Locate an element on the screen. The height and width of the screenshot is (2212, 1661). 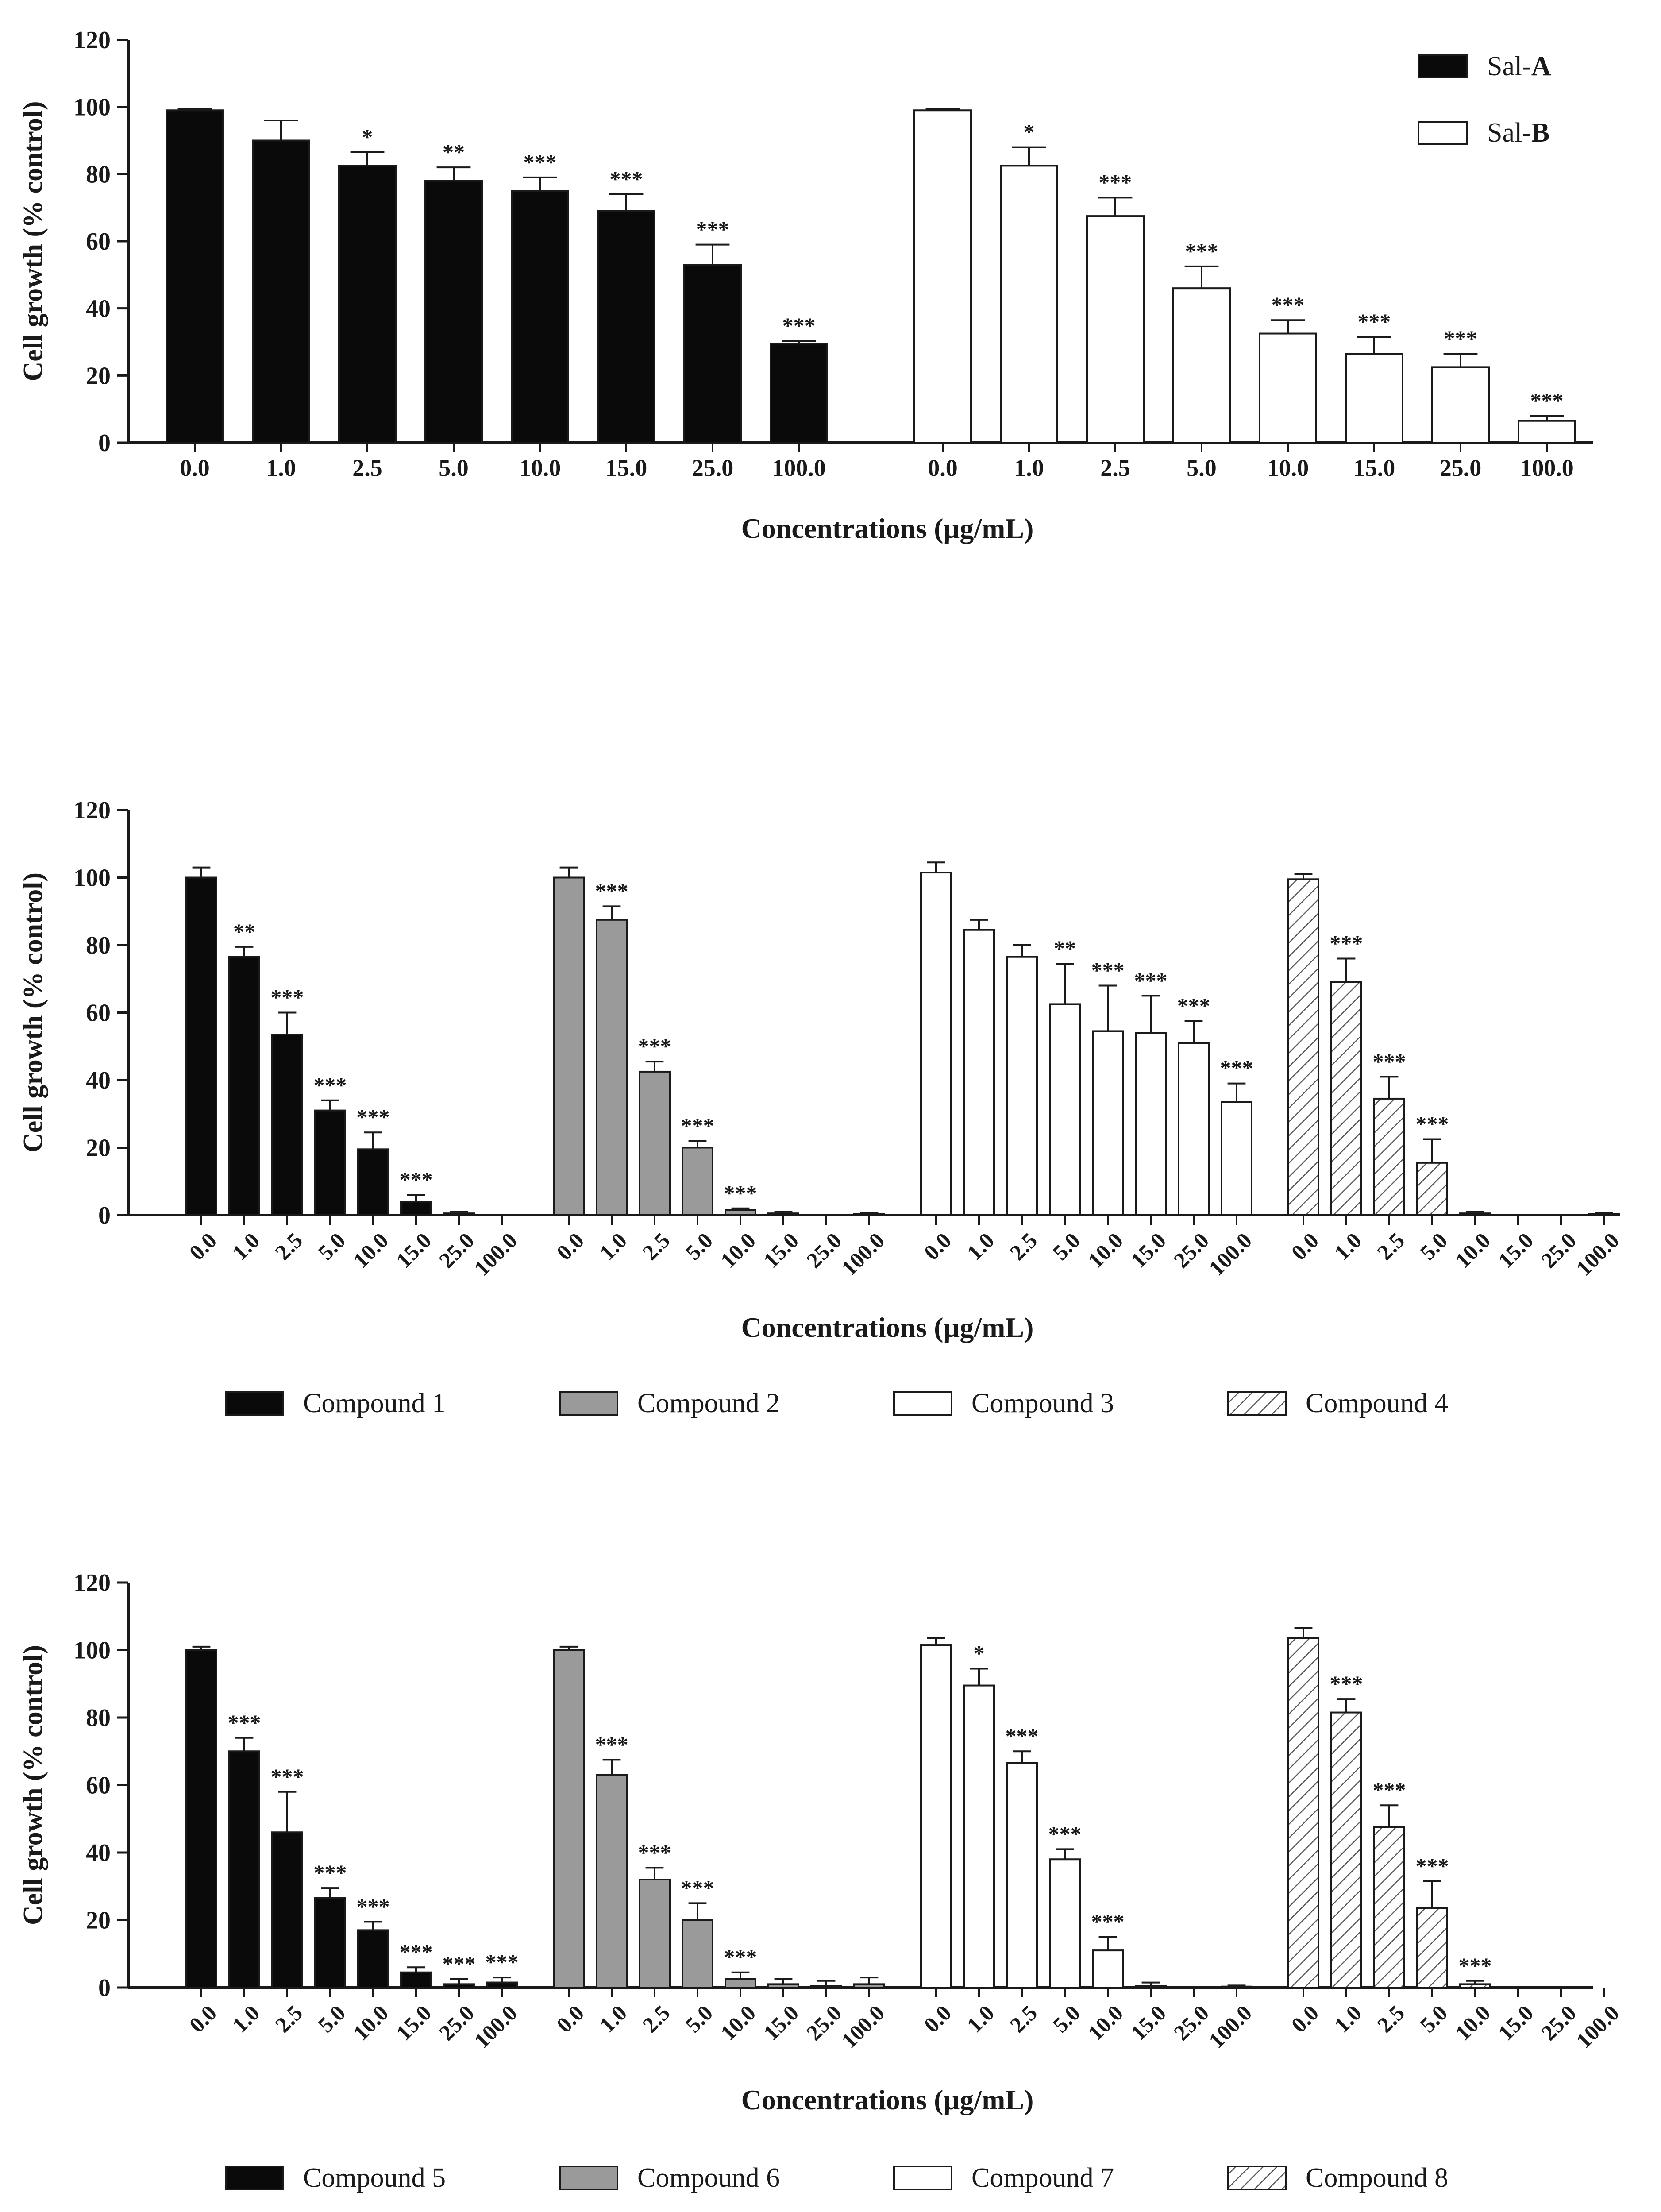
legend-label: Sal-A is located at coordinates (1519, 66).